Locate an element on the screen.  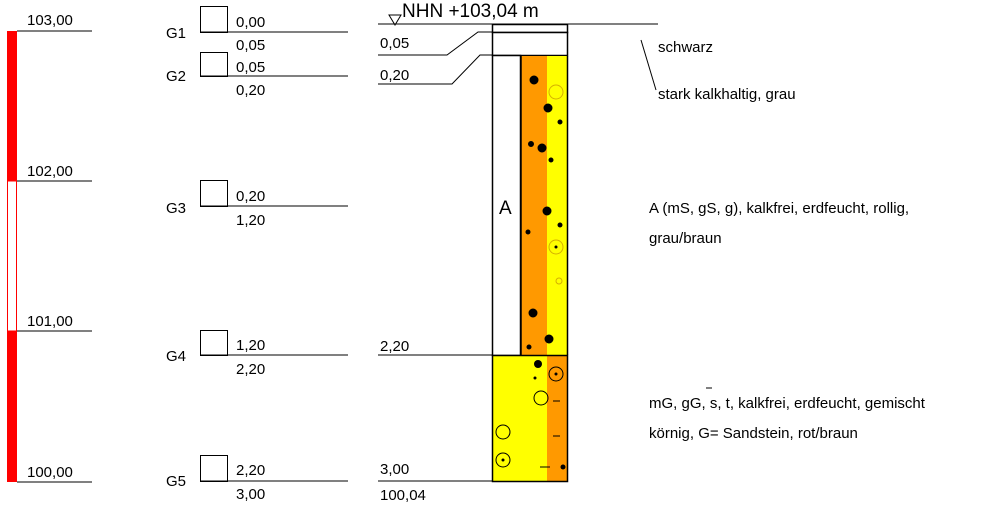
fill-label: A is located at coordinates (505, 208).